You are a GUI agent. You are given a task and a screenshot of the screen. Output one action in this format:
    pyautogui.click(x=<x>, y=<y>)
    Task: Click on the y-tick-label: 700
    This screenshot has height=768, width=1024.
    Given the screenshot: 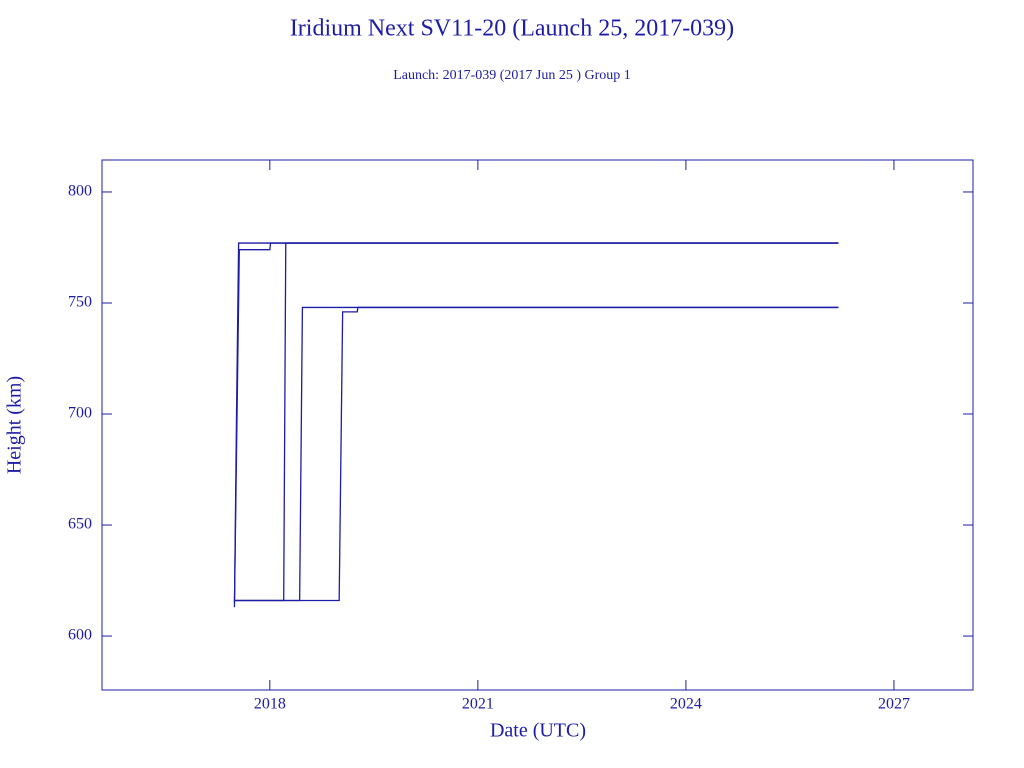 What is the action you would take?
    pyautogui.click(x=80, y=413)
    